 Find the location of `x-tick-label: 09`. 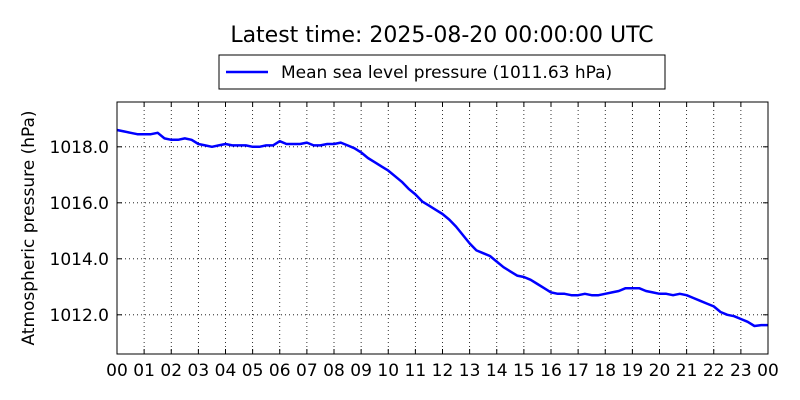

x-tick-label: 09 is located at coordinates (361, 371).